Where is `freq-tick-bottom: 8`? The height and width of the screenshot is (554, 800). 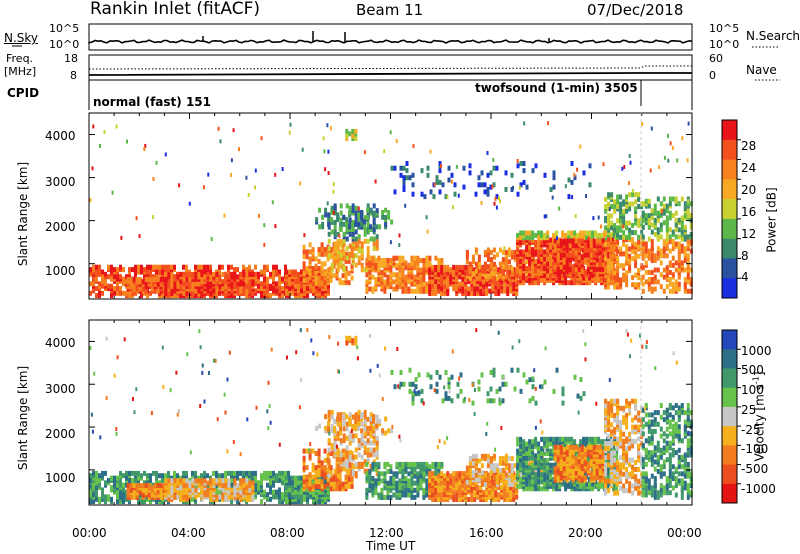 freq-tick-bottom: 8 is located at coordinates (73, 75).